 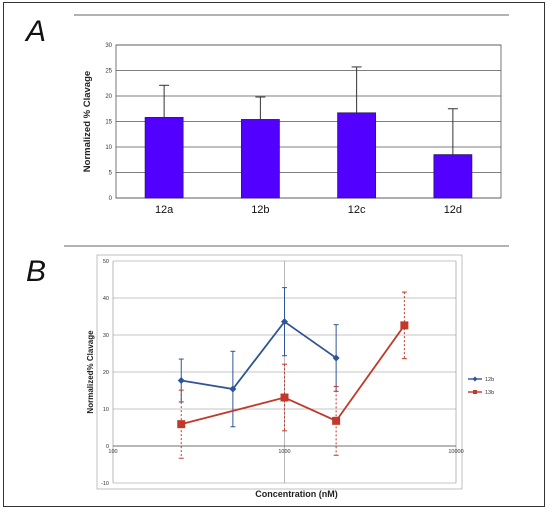 I want to click on bar-12b, so click(x=260, y=159).